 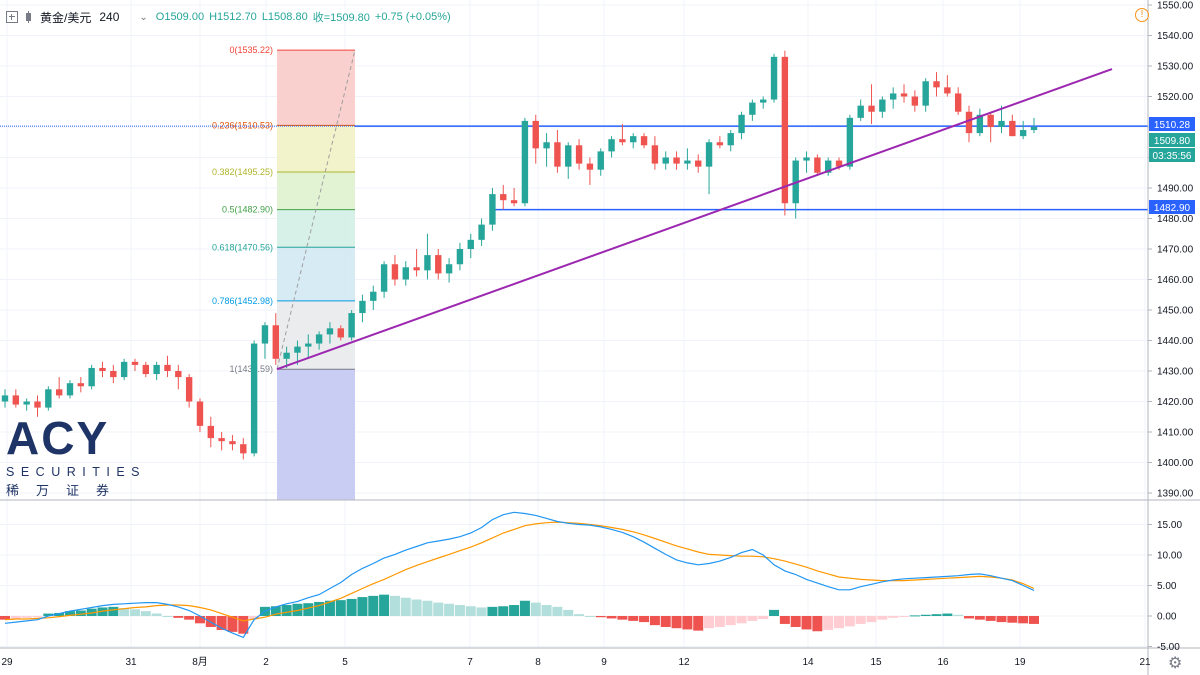 I want to click on candle-style-icon, so click(x=29, y=17).